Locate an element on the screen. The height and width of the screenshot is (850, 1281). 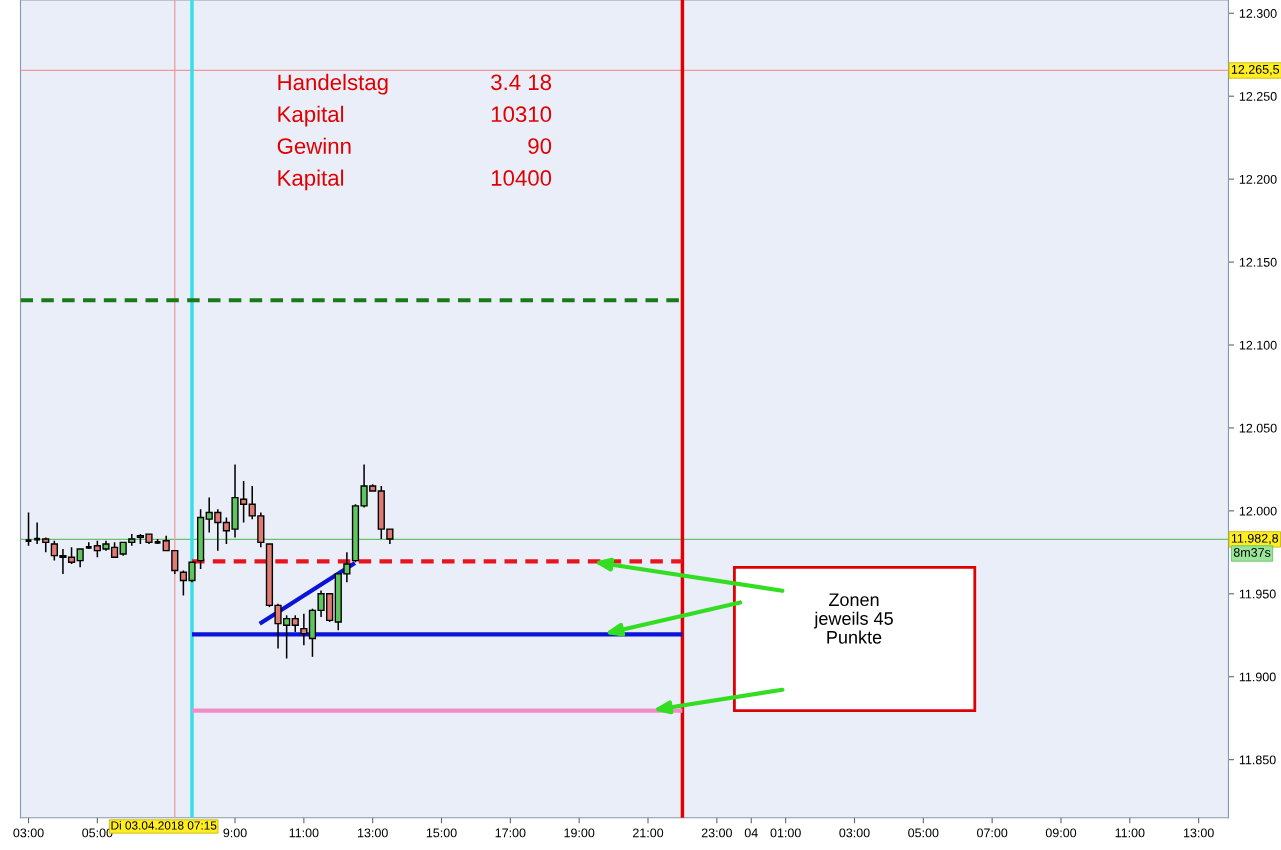
y-tick-label: 12.050 is located at coordinates (1258, 428).